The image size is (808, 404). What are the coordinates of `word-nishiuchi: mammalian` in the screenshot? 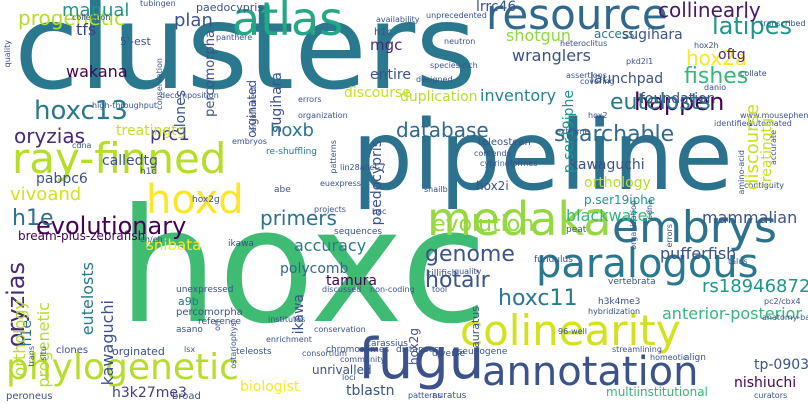 It's located at (750, 217).